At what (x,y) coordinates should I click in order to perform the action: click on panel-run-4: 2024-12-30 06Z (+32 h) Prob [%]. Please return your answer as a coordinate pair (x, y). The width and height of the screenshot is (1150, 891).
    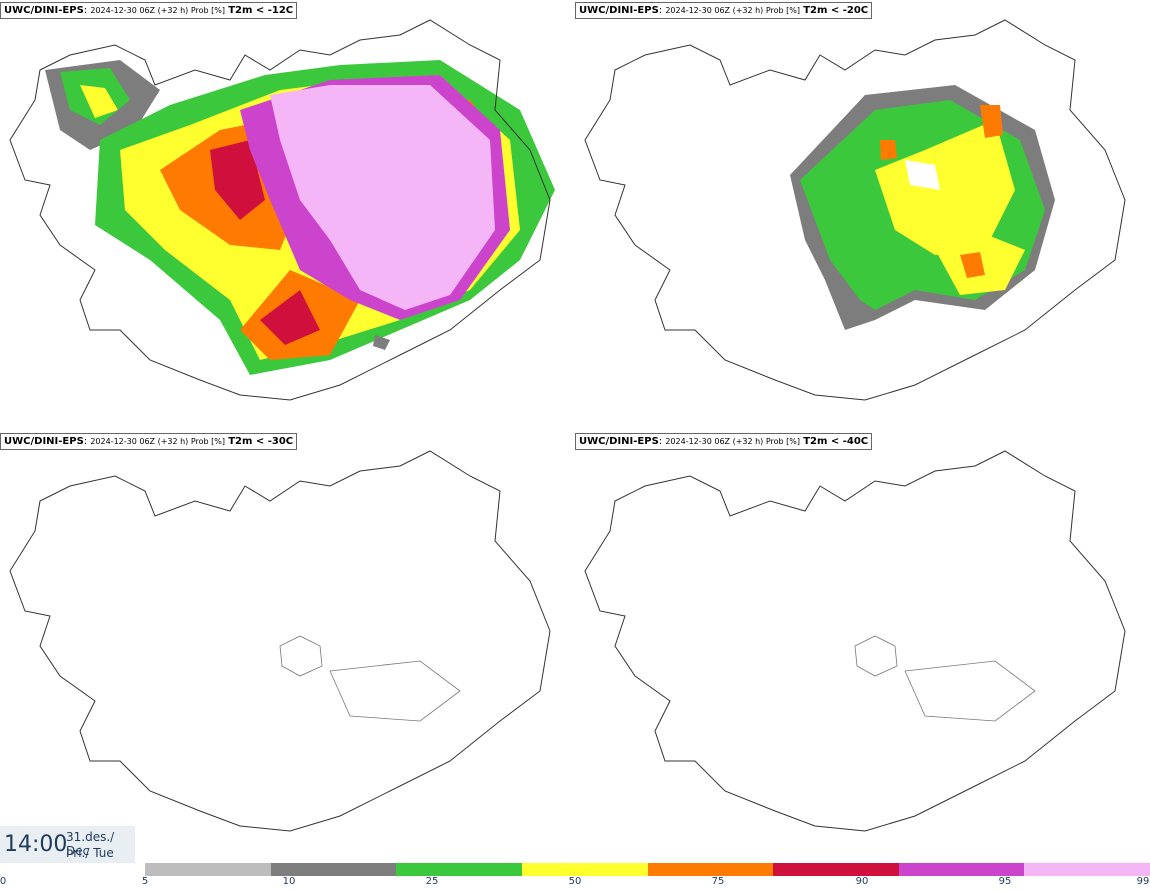
    Looking at the image, I should click on (733, 441).